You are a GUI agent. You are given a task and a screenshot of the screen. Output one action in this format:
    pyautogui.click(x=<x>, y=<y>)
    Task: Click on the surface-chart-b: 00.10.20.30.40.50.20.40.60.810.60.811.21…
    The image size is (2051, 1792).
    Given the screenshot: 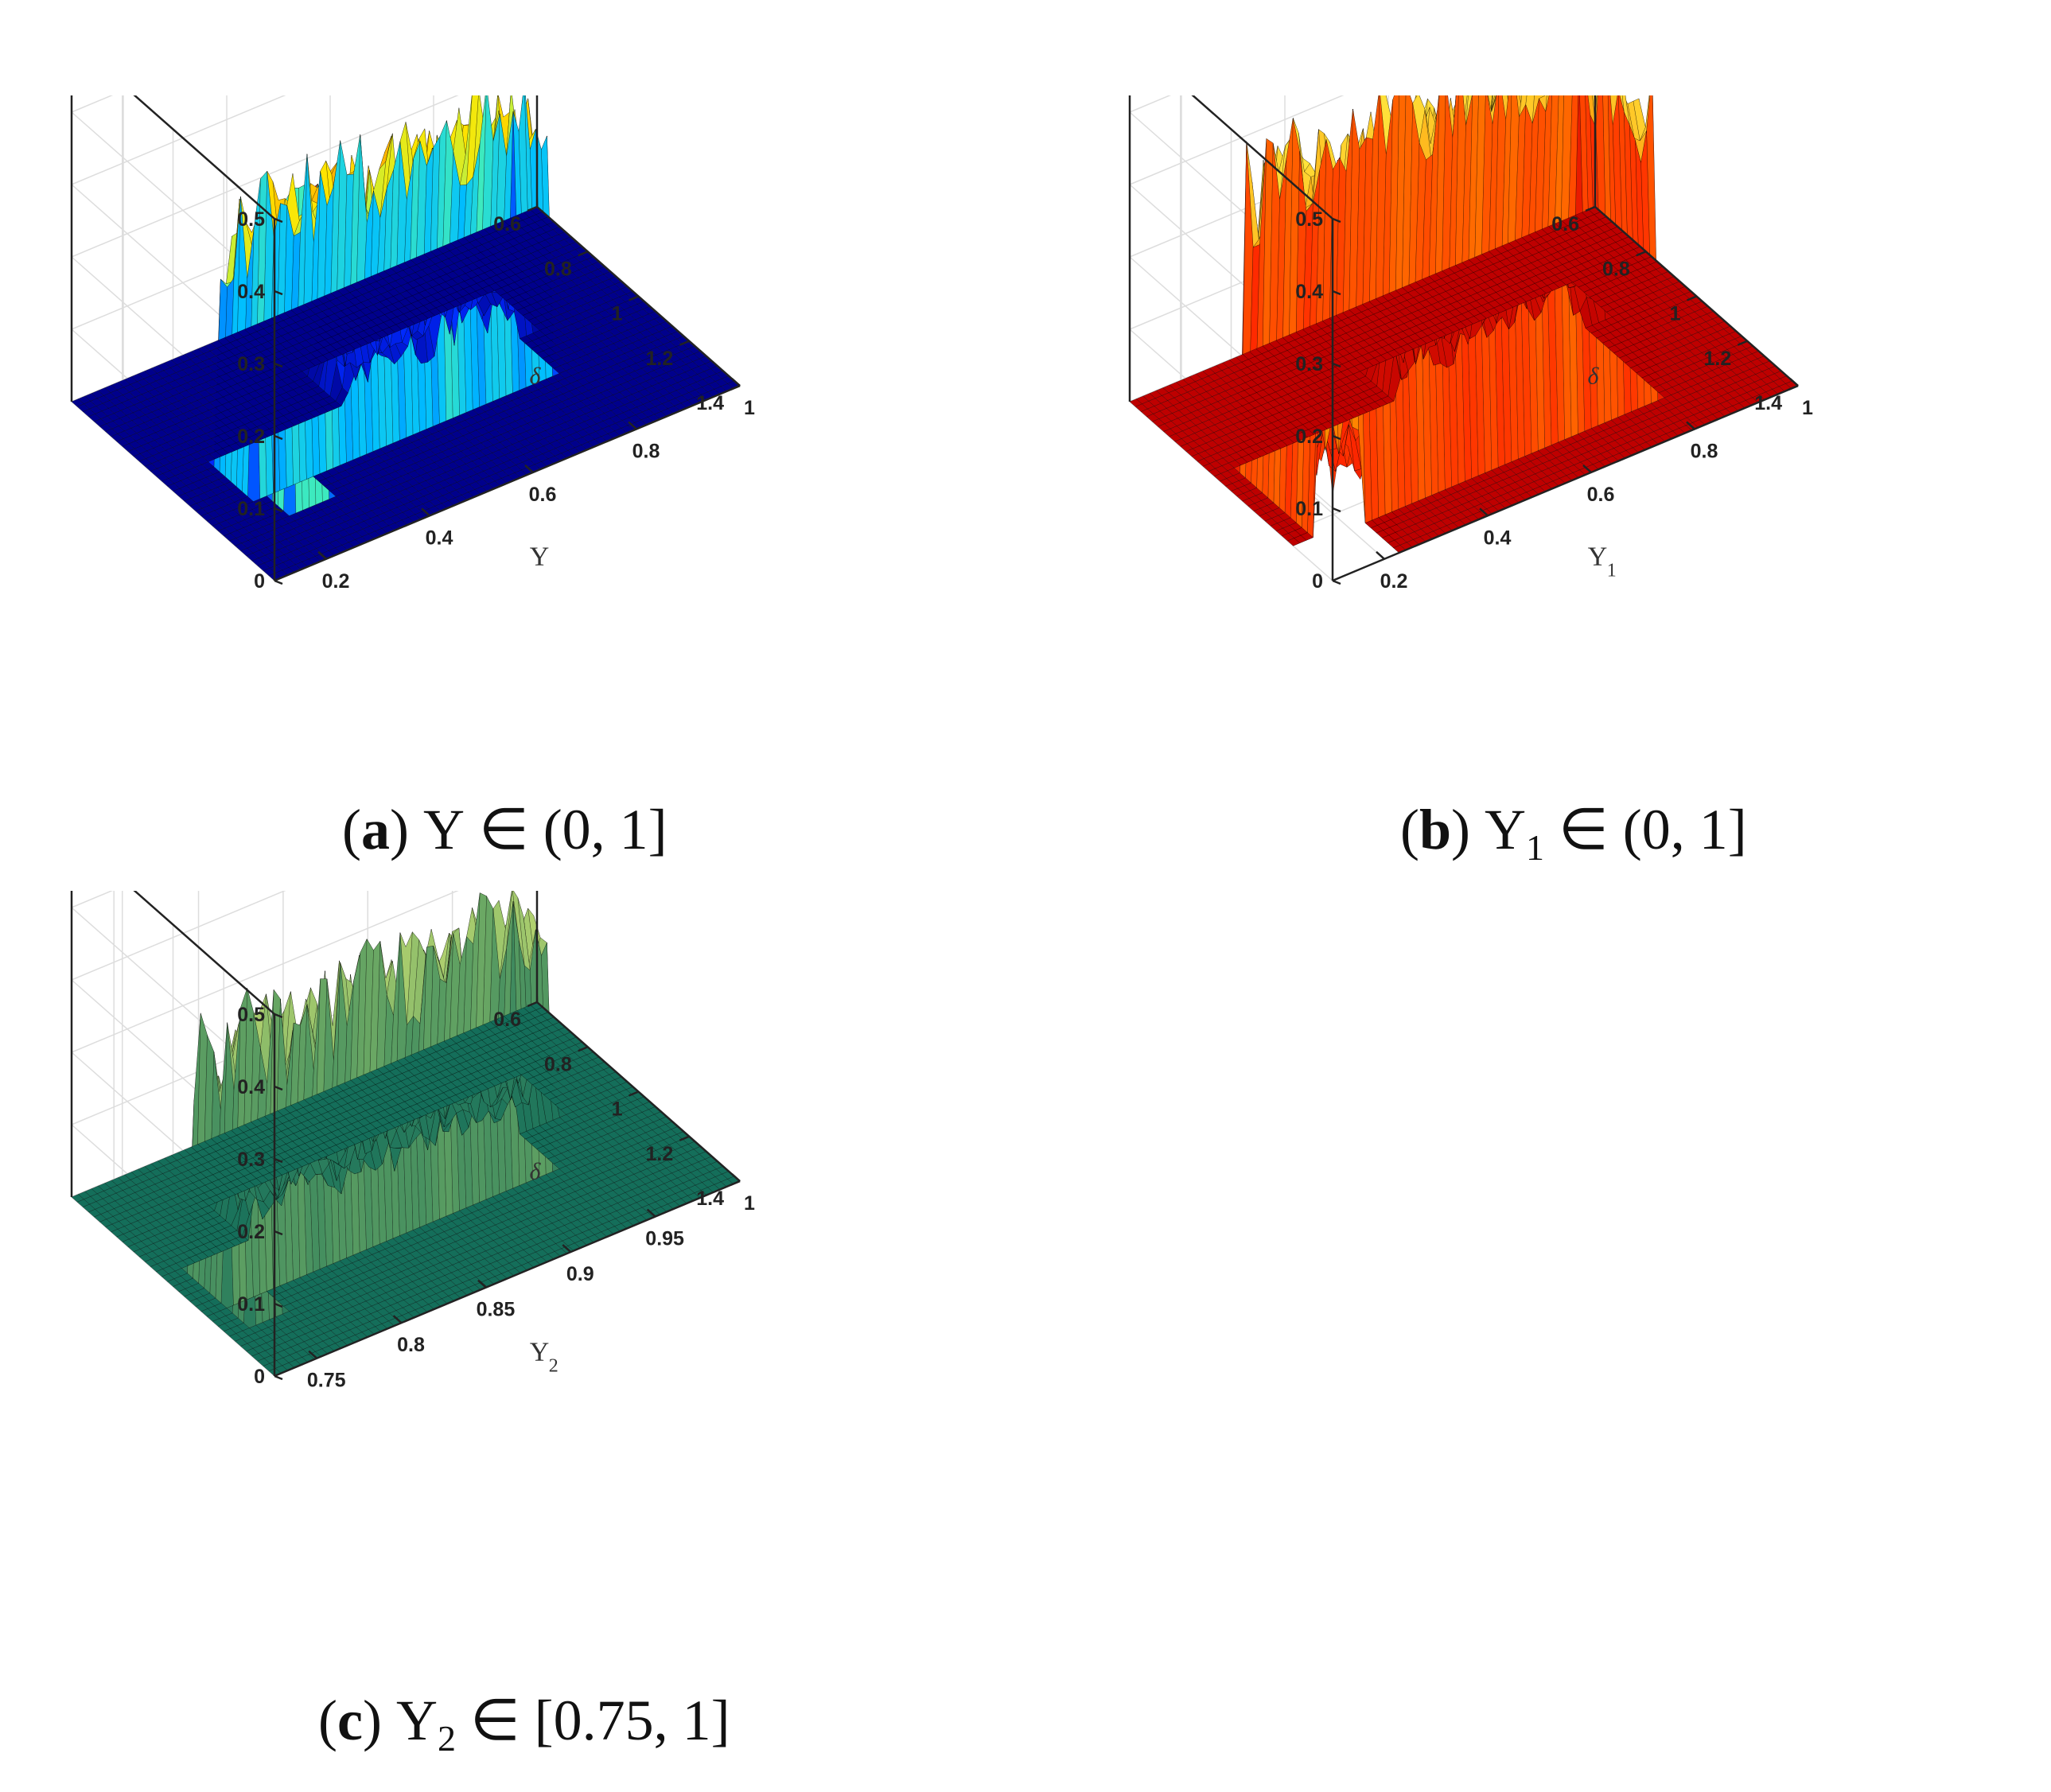 What is the action you would take?
    pyautogui.click(x=1470, y=344)
    